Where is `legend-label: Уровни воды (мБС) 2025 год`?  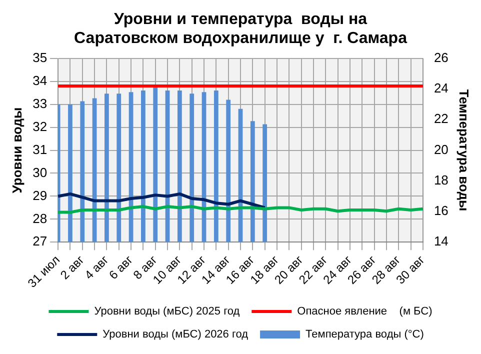 legend-label: Уровни воды (мБС) 2025 год is located at coordinates (167, 312).